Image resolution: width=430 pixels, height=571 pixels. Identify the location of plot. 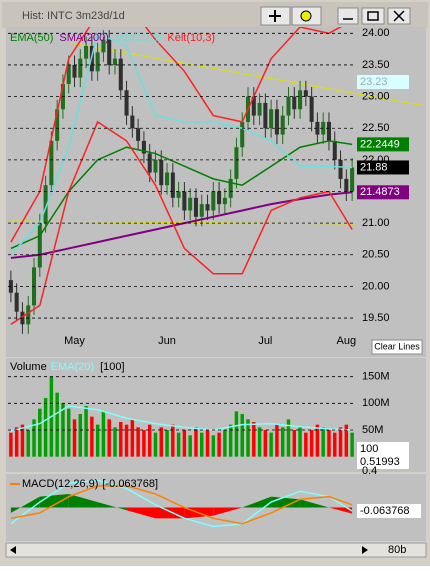
(181, 416).